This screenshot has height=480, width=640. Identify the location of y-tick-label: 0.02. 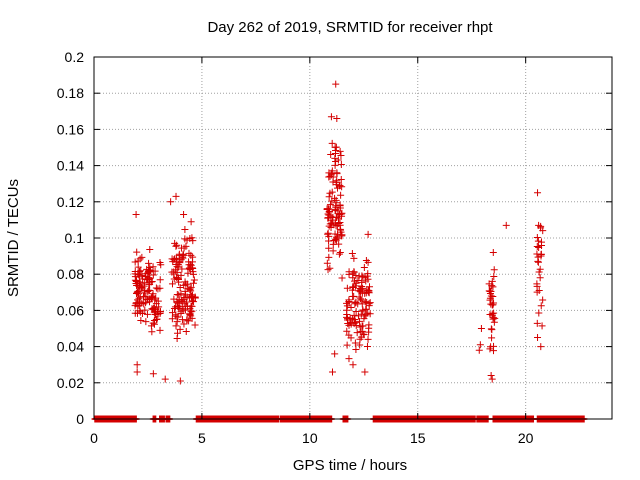
(70, 383).